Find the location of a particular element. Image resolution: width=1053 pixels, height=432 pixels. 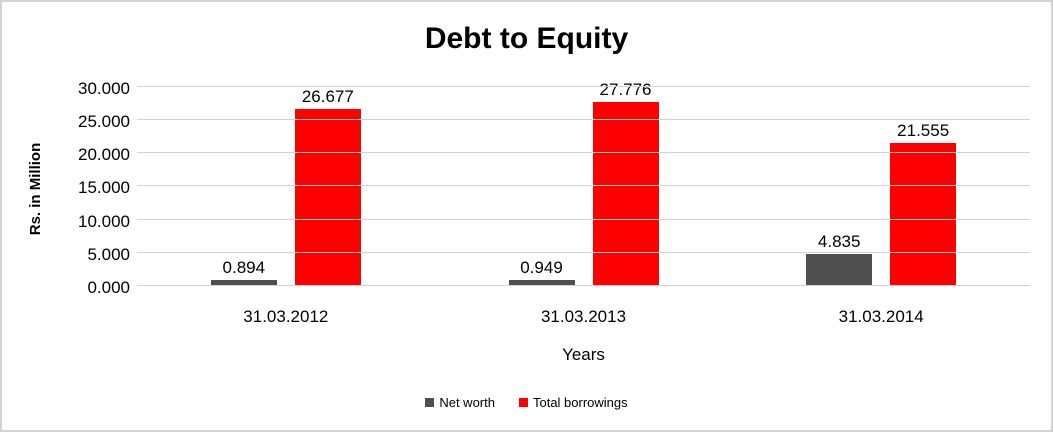

bar-group: 4.835 21.555 is located at coordinates (881, 186).